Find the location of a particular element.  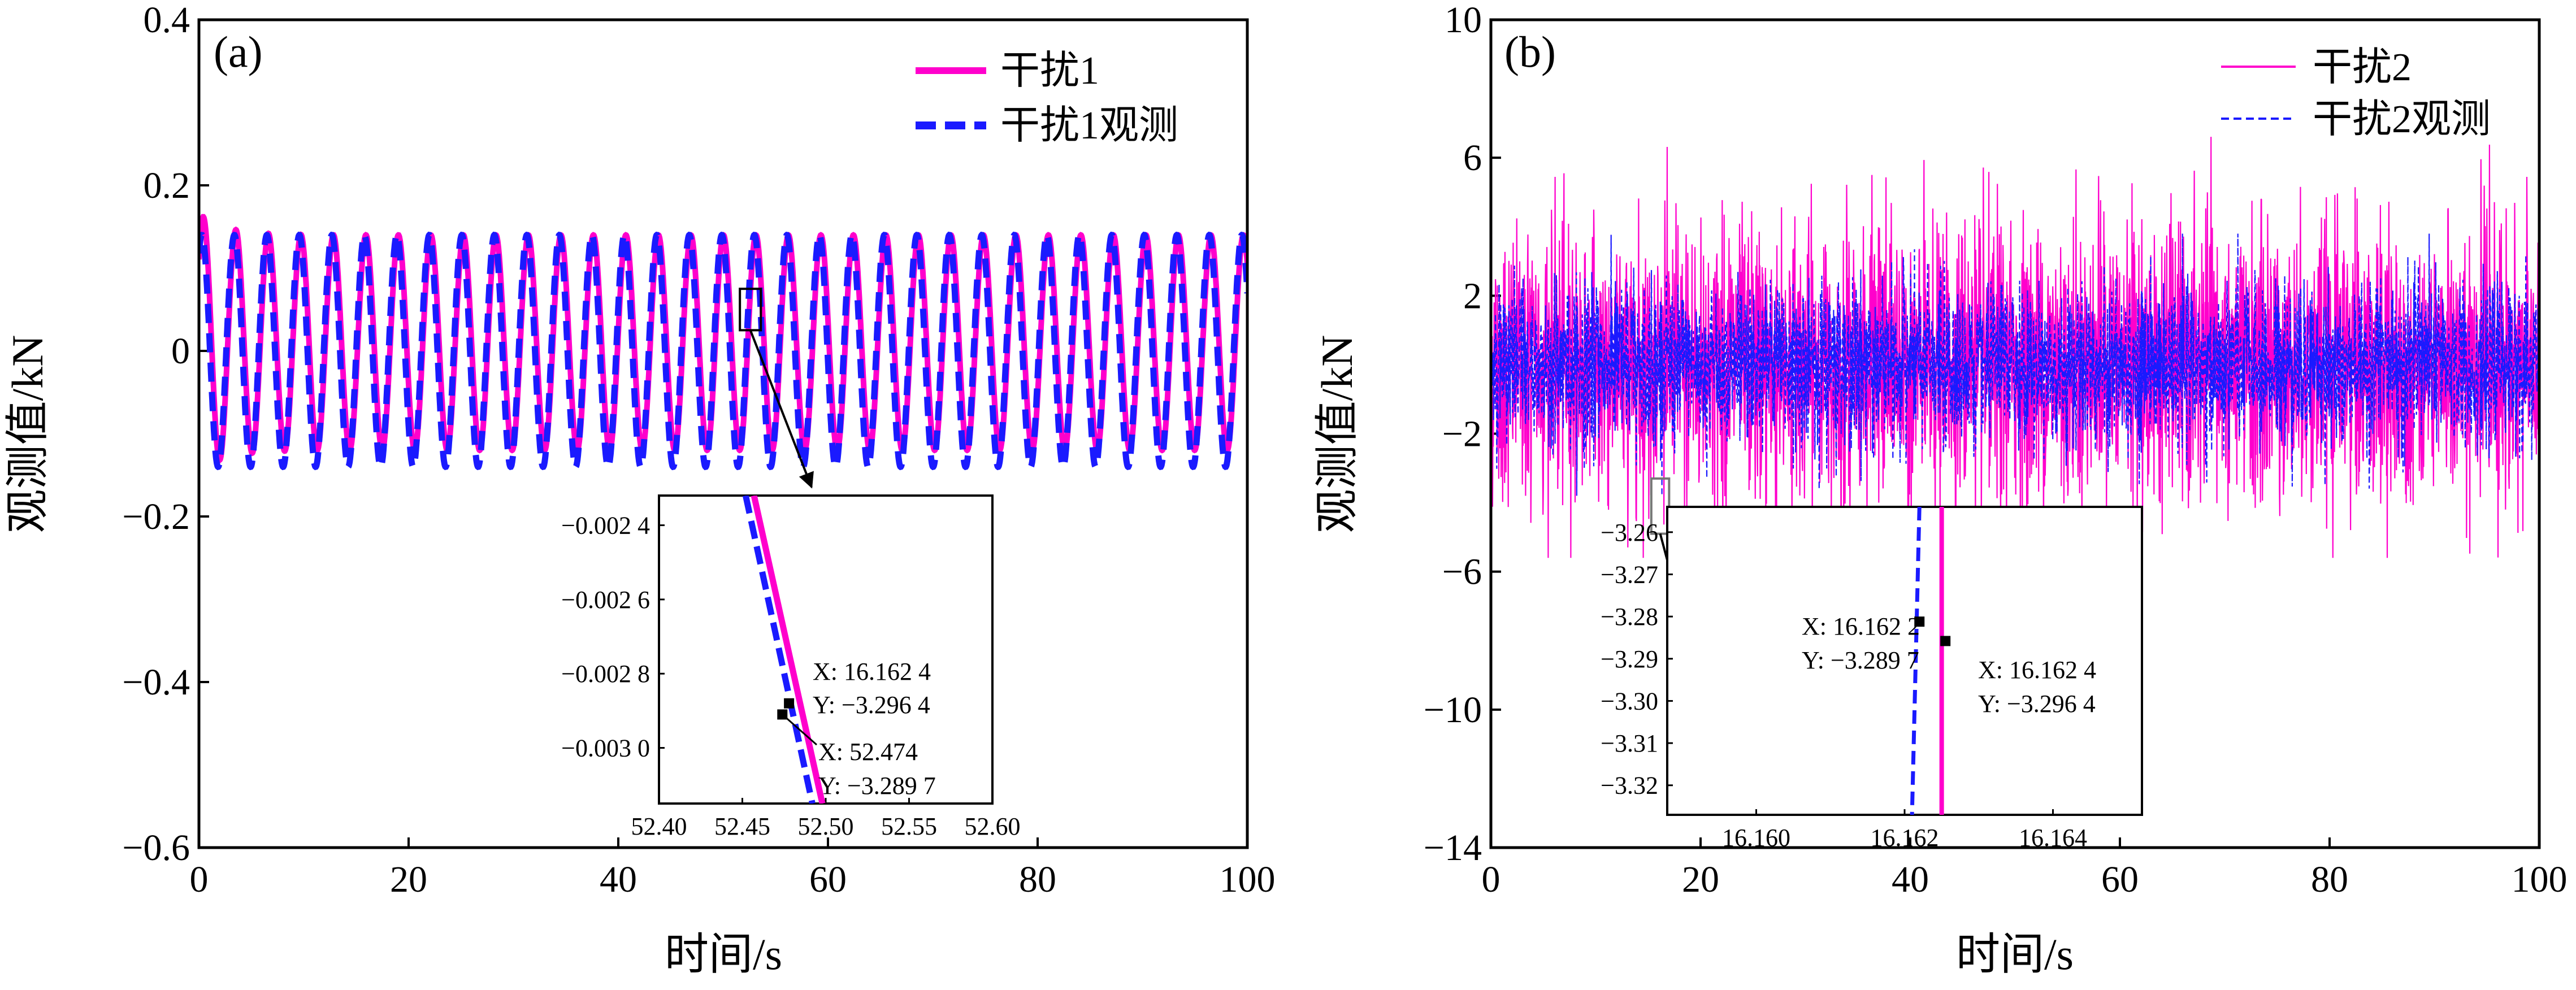

panel-a-y-tick-label: 0.4 is located at coordinates (167, 21).